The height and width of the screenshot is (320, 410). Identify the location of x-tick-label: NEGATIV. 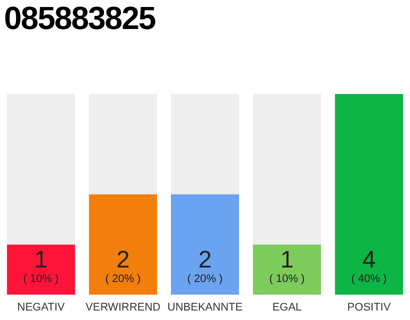
(41, 307).